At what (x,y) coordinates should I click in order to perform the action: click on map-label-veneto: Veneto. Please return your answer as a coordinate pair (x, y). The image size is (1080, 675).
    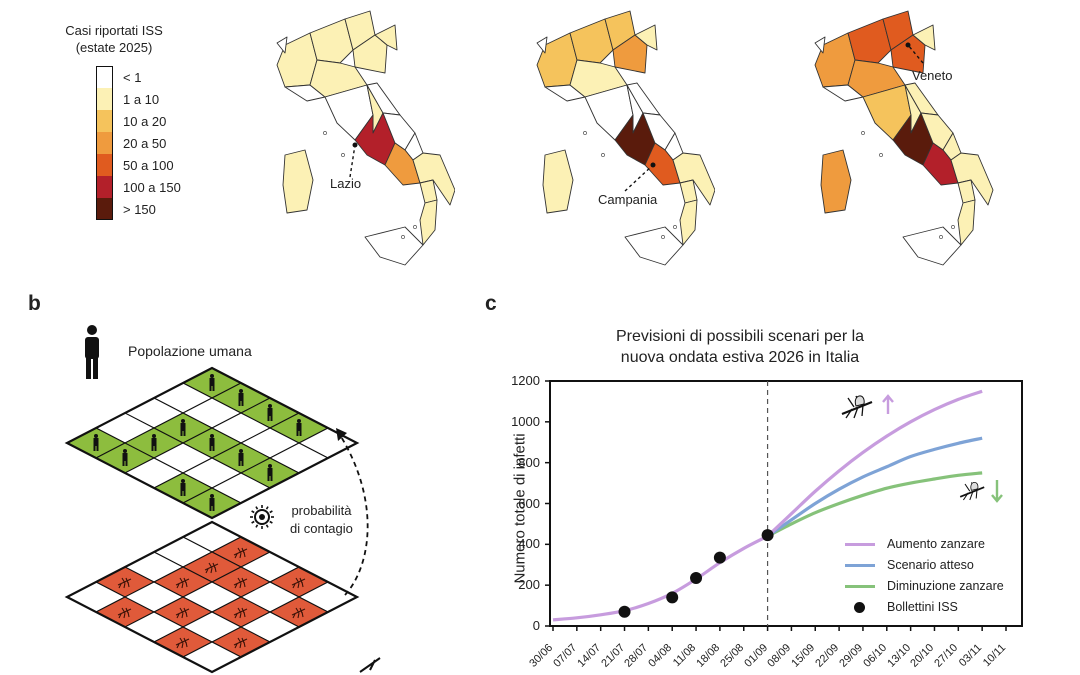
    Looking at the image, I should click on (932, 75).